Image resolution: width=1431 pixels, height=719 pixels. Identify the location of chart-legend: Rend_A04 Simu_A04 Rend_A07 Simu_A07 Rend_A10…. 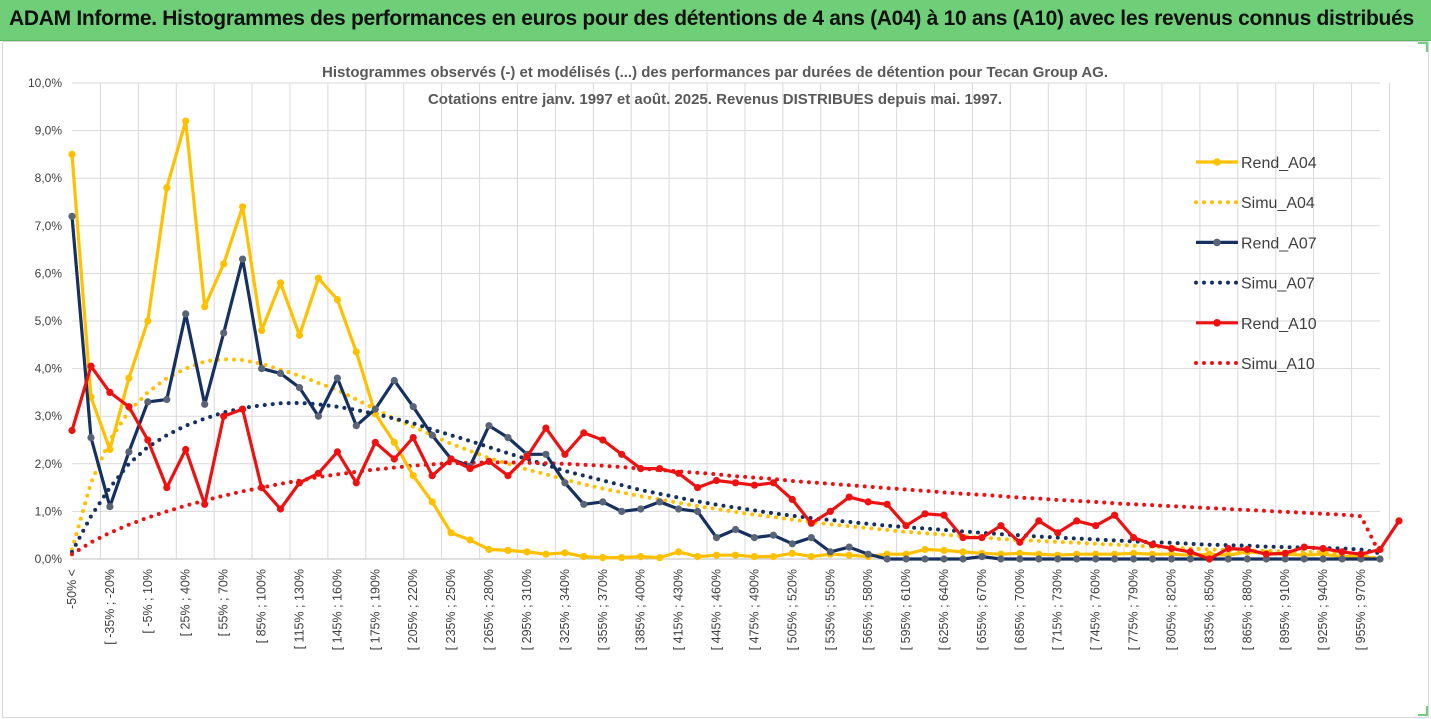
(1255, 264).